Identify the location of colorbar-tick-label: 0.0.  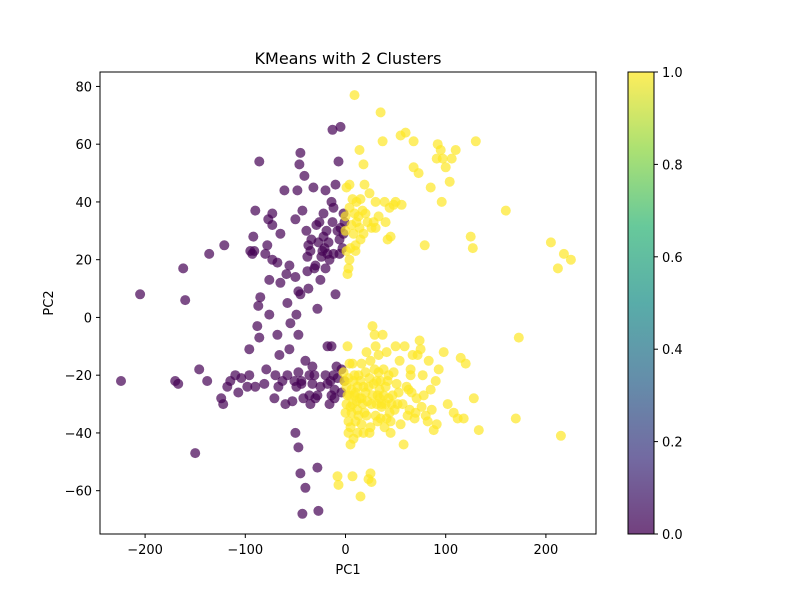
(672, 535).